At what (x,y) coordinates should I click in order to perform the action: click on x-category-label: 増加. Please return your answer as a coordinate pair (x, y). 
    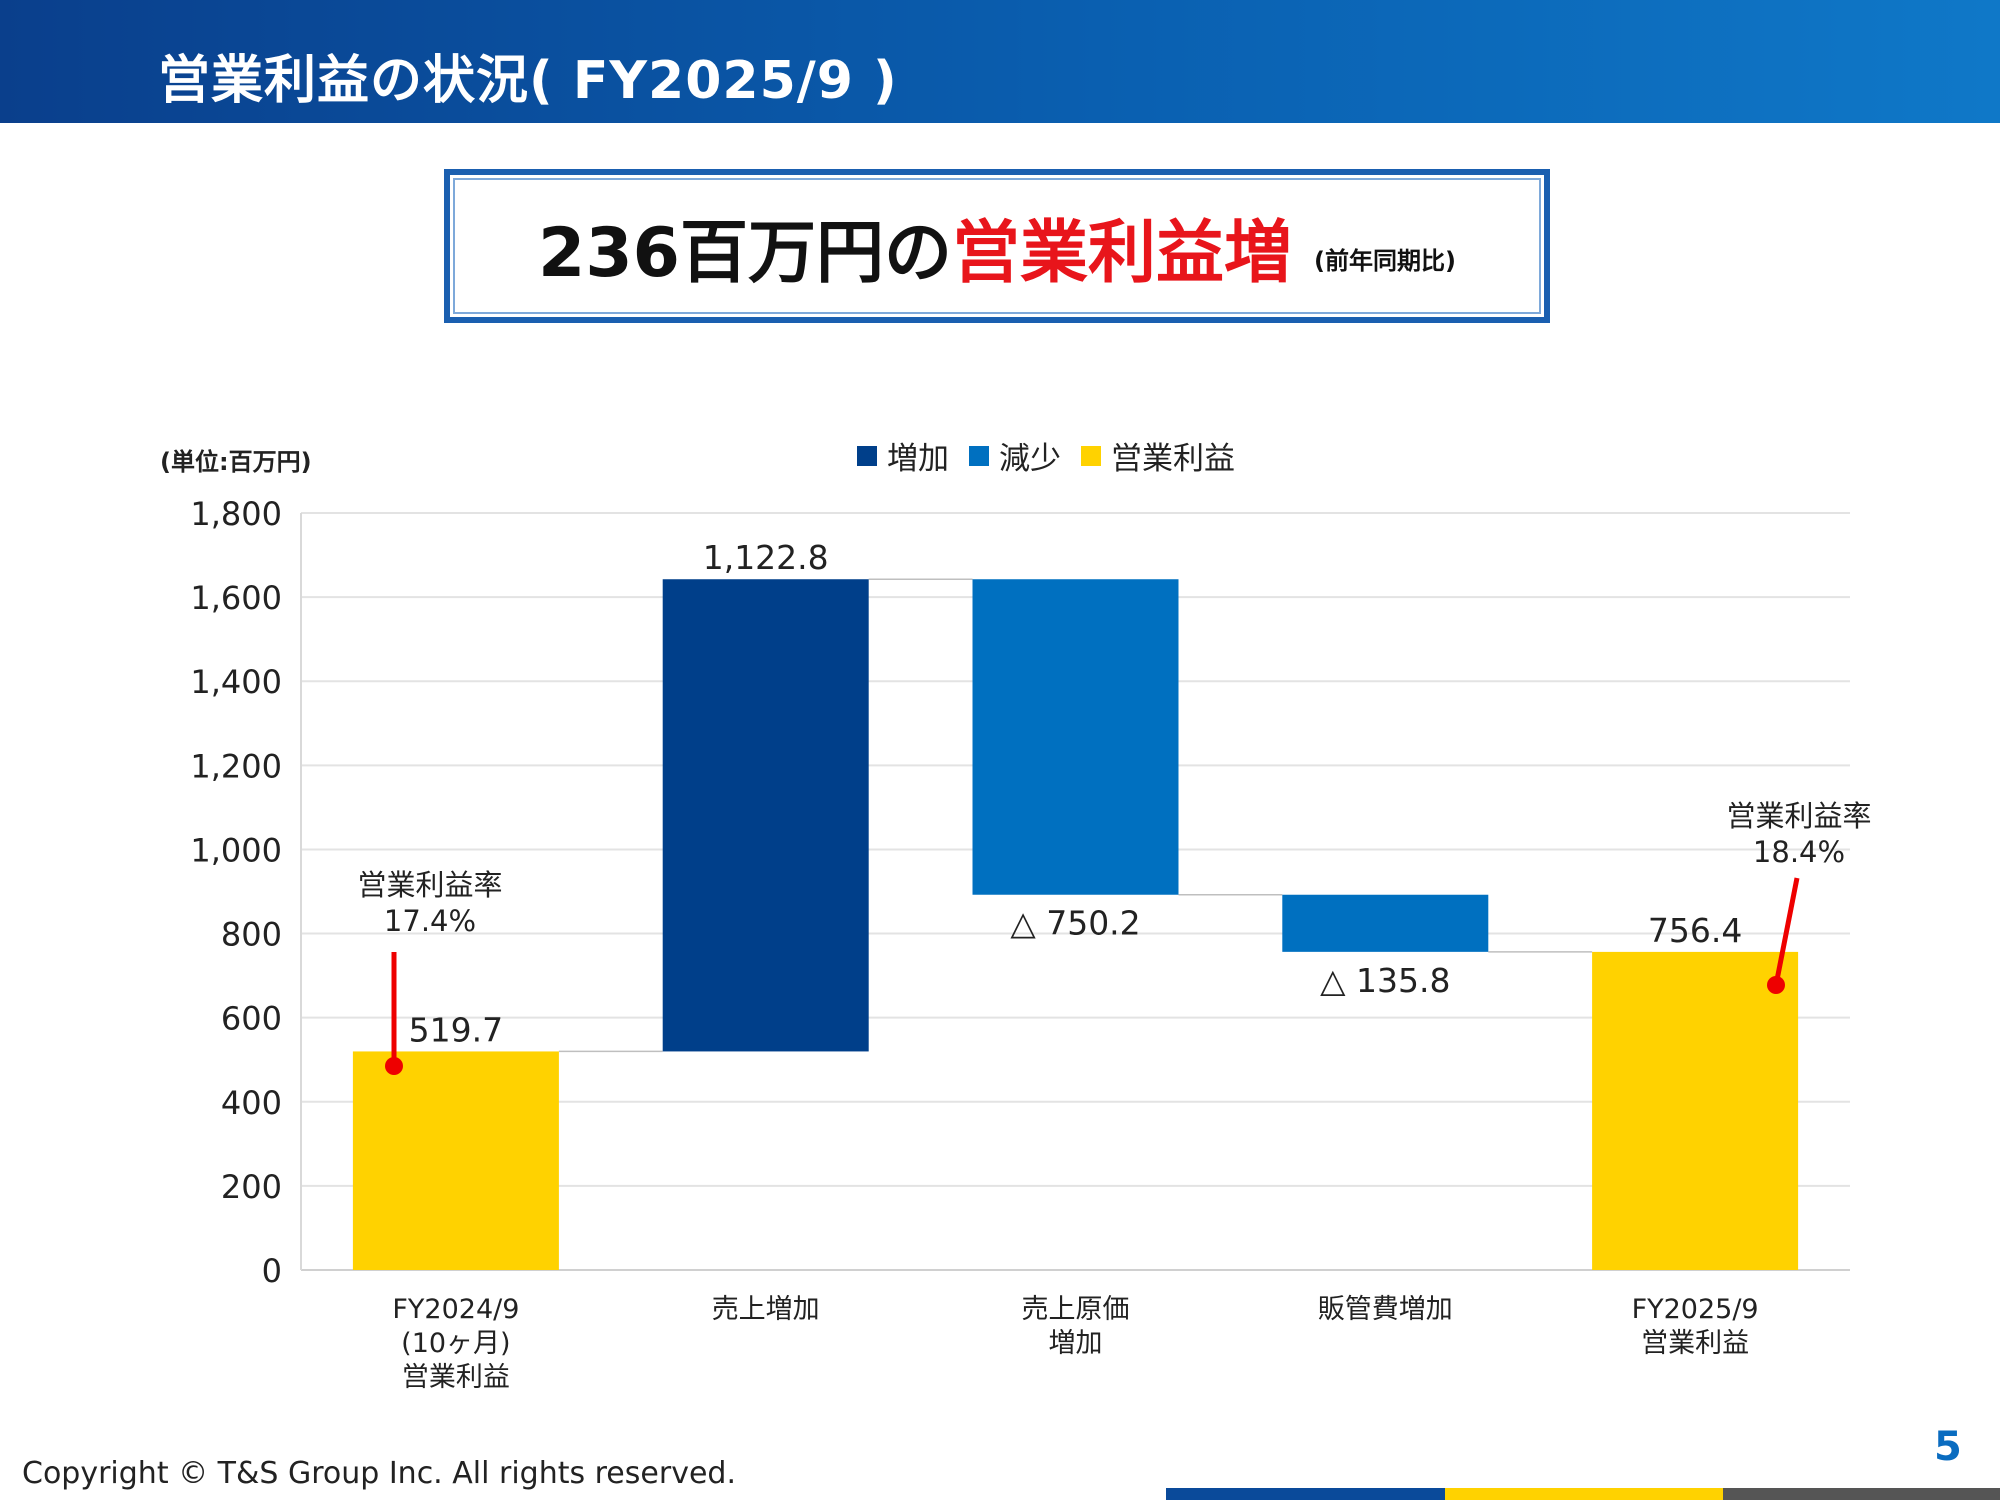
    Looking at the image, I should click on (1076, 1343).